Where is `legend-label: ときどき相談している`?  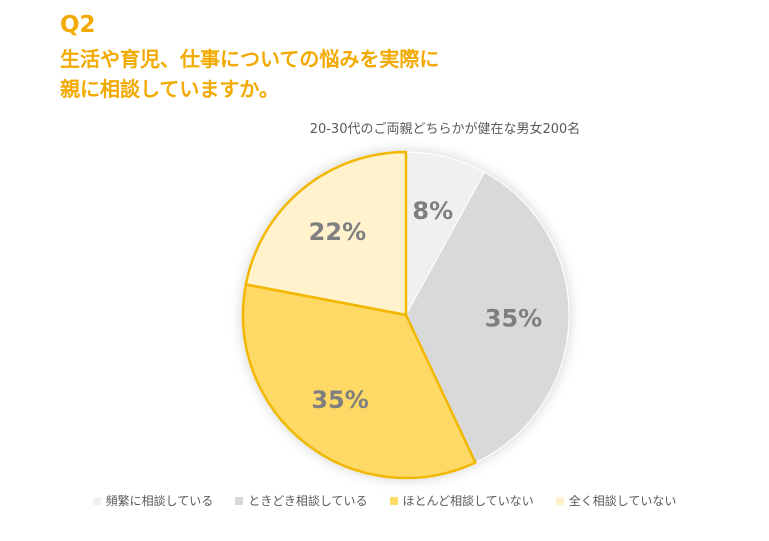 legend-label: ときどき相談している is located at coordinates (308, 501).